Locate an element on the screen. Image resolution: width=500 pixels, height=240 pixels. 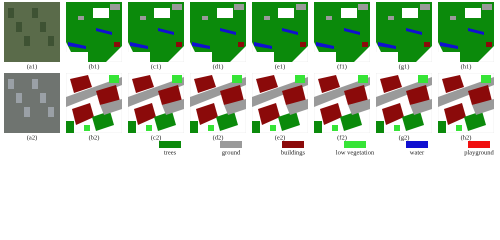
panel-label: (g1) is located at coordinates (404, 66).